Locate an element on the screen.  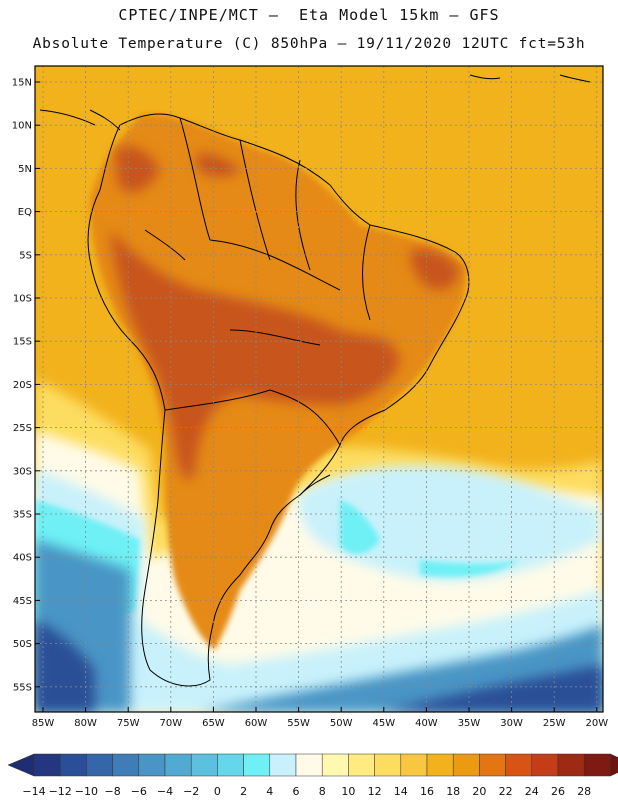
colorbar-label: −12 is located at coordinates (60, 791).